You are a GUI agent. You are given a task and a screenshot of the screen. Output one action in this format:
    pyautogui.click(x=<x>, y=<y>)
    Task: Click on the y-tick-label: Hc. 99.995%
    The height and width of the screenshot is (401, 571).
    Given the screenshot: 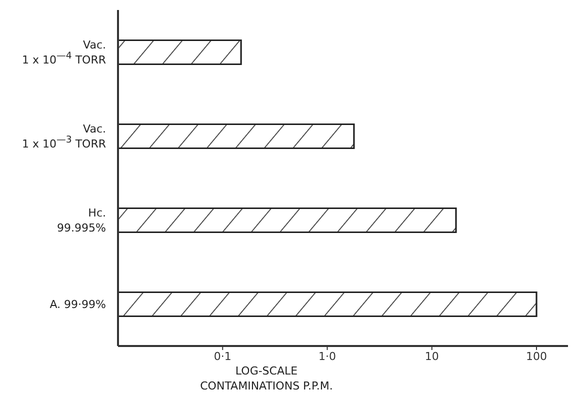 What is the action you would take?
    pyautogui.click(x=81, y=220)
    